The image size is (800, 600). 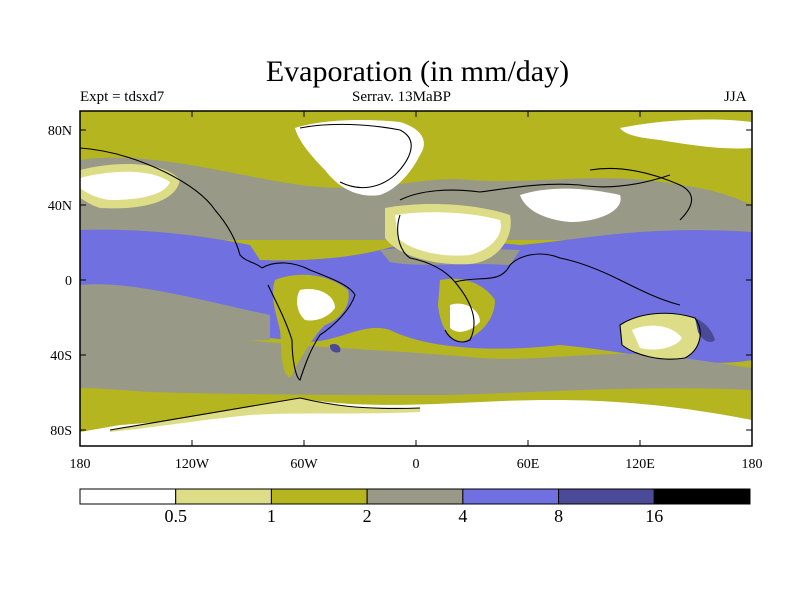 What do you see at coordinates (640, 464) in the screenshot?
I see `lon-tick-label: 120E` at bounding box center [640, 464].